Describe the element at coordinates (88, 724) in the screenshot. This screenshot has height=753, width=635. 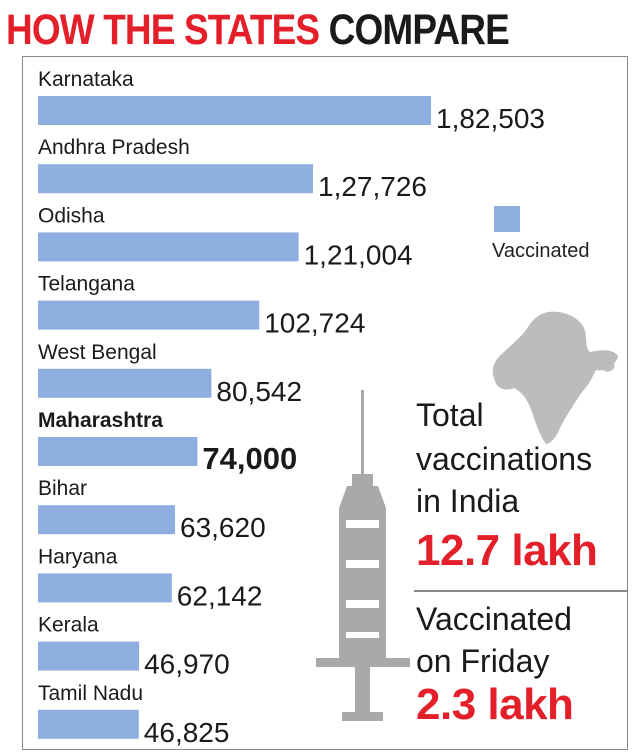
I see `bar-tamil-nadu` at that location.